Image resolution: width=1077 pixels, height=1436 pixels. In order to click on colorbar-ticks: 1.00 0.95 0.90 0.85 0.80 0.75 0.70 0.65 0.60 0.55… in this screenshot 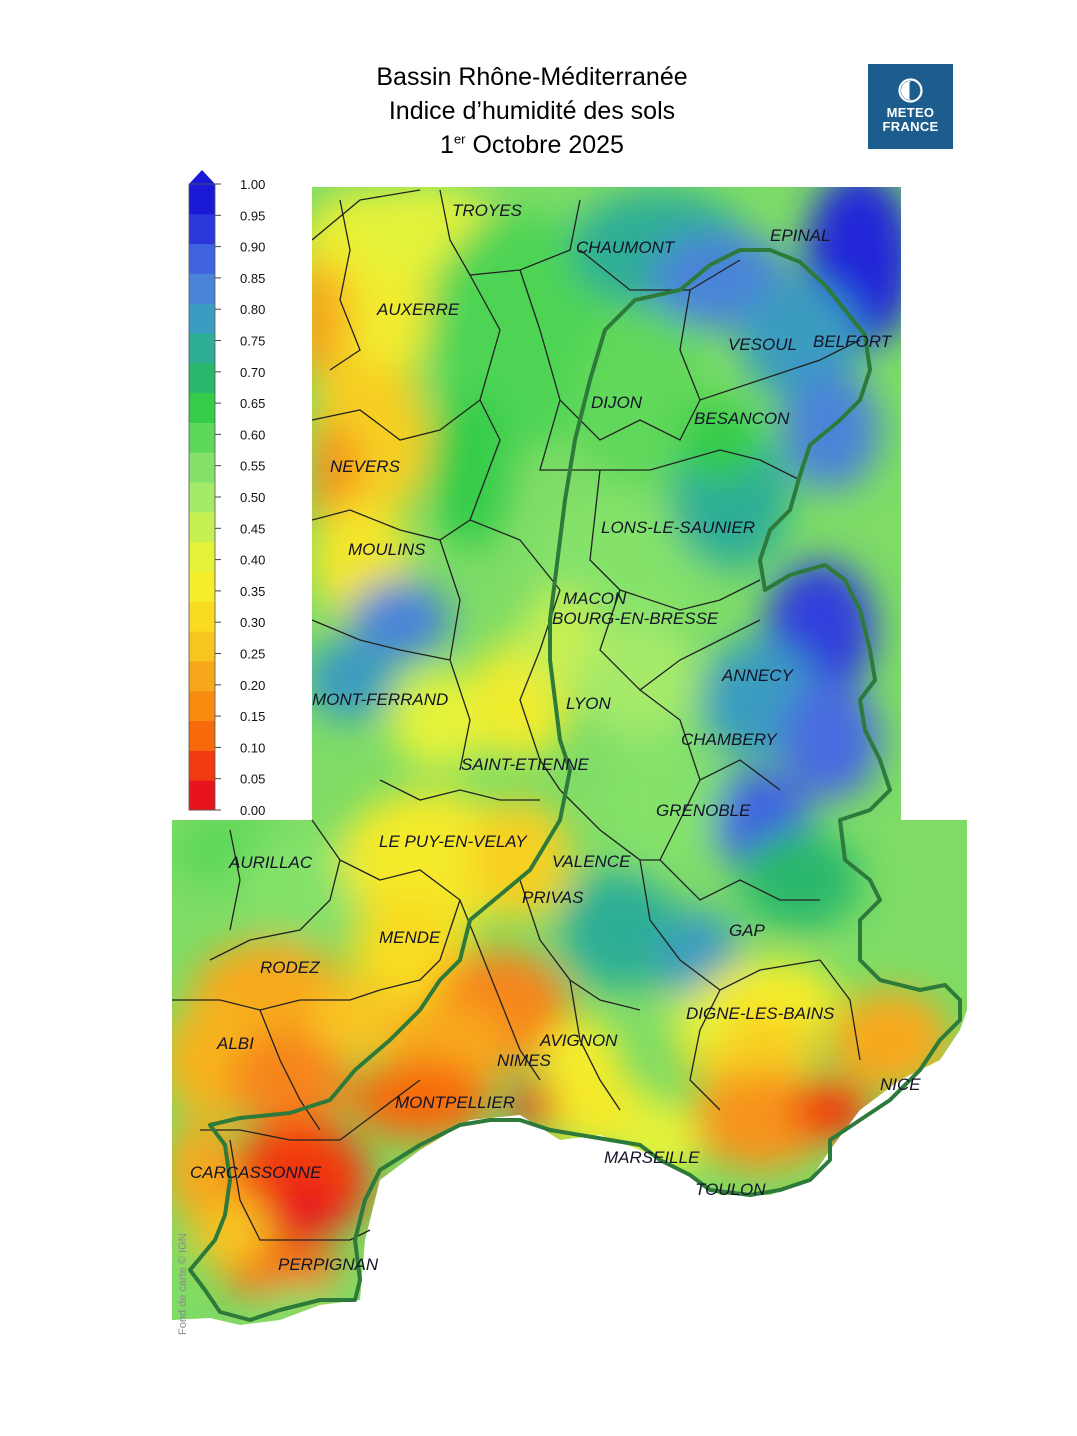, I will do `click(240, 497)`.